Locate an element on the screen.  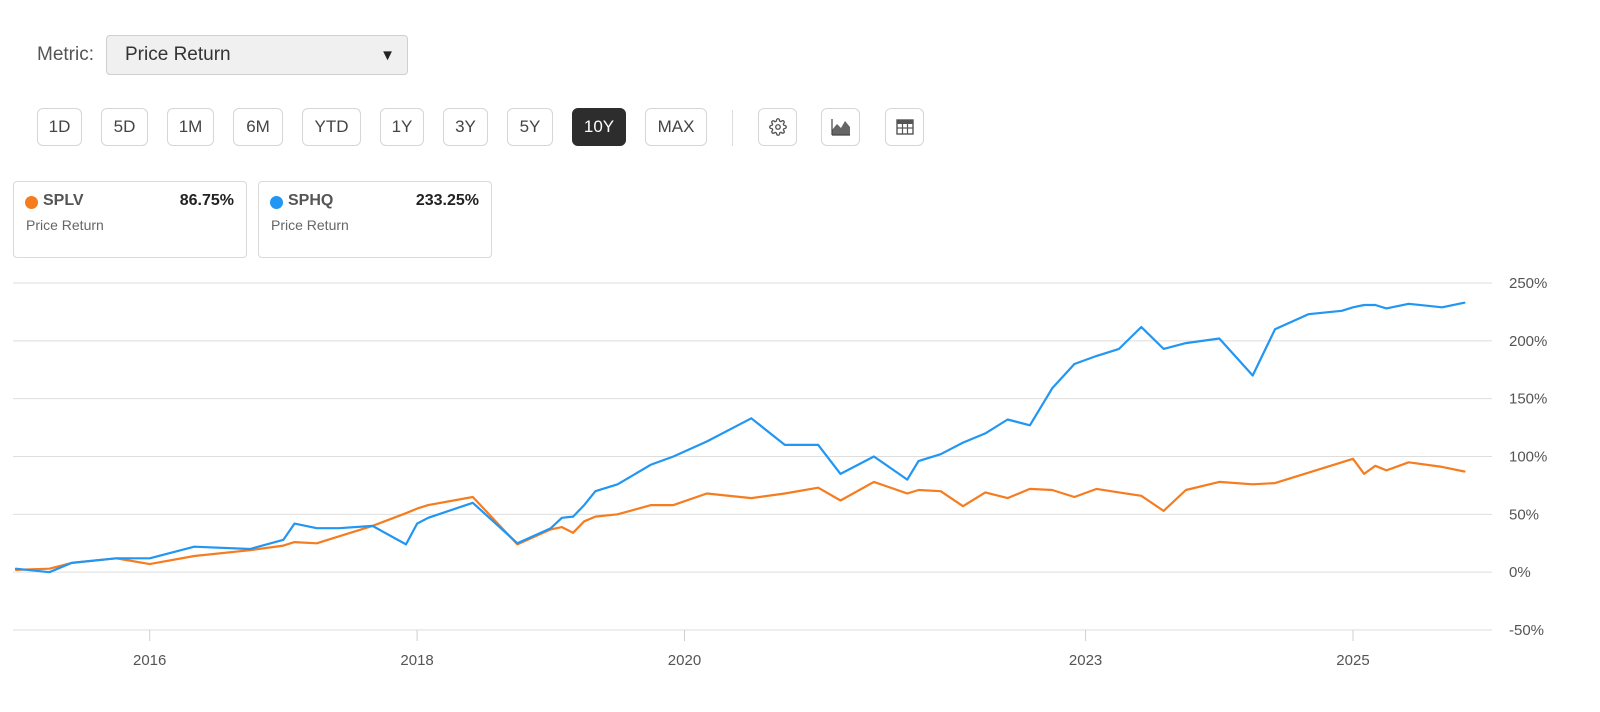
y-tick-label: 150% is located at coordinates (1528, 399).